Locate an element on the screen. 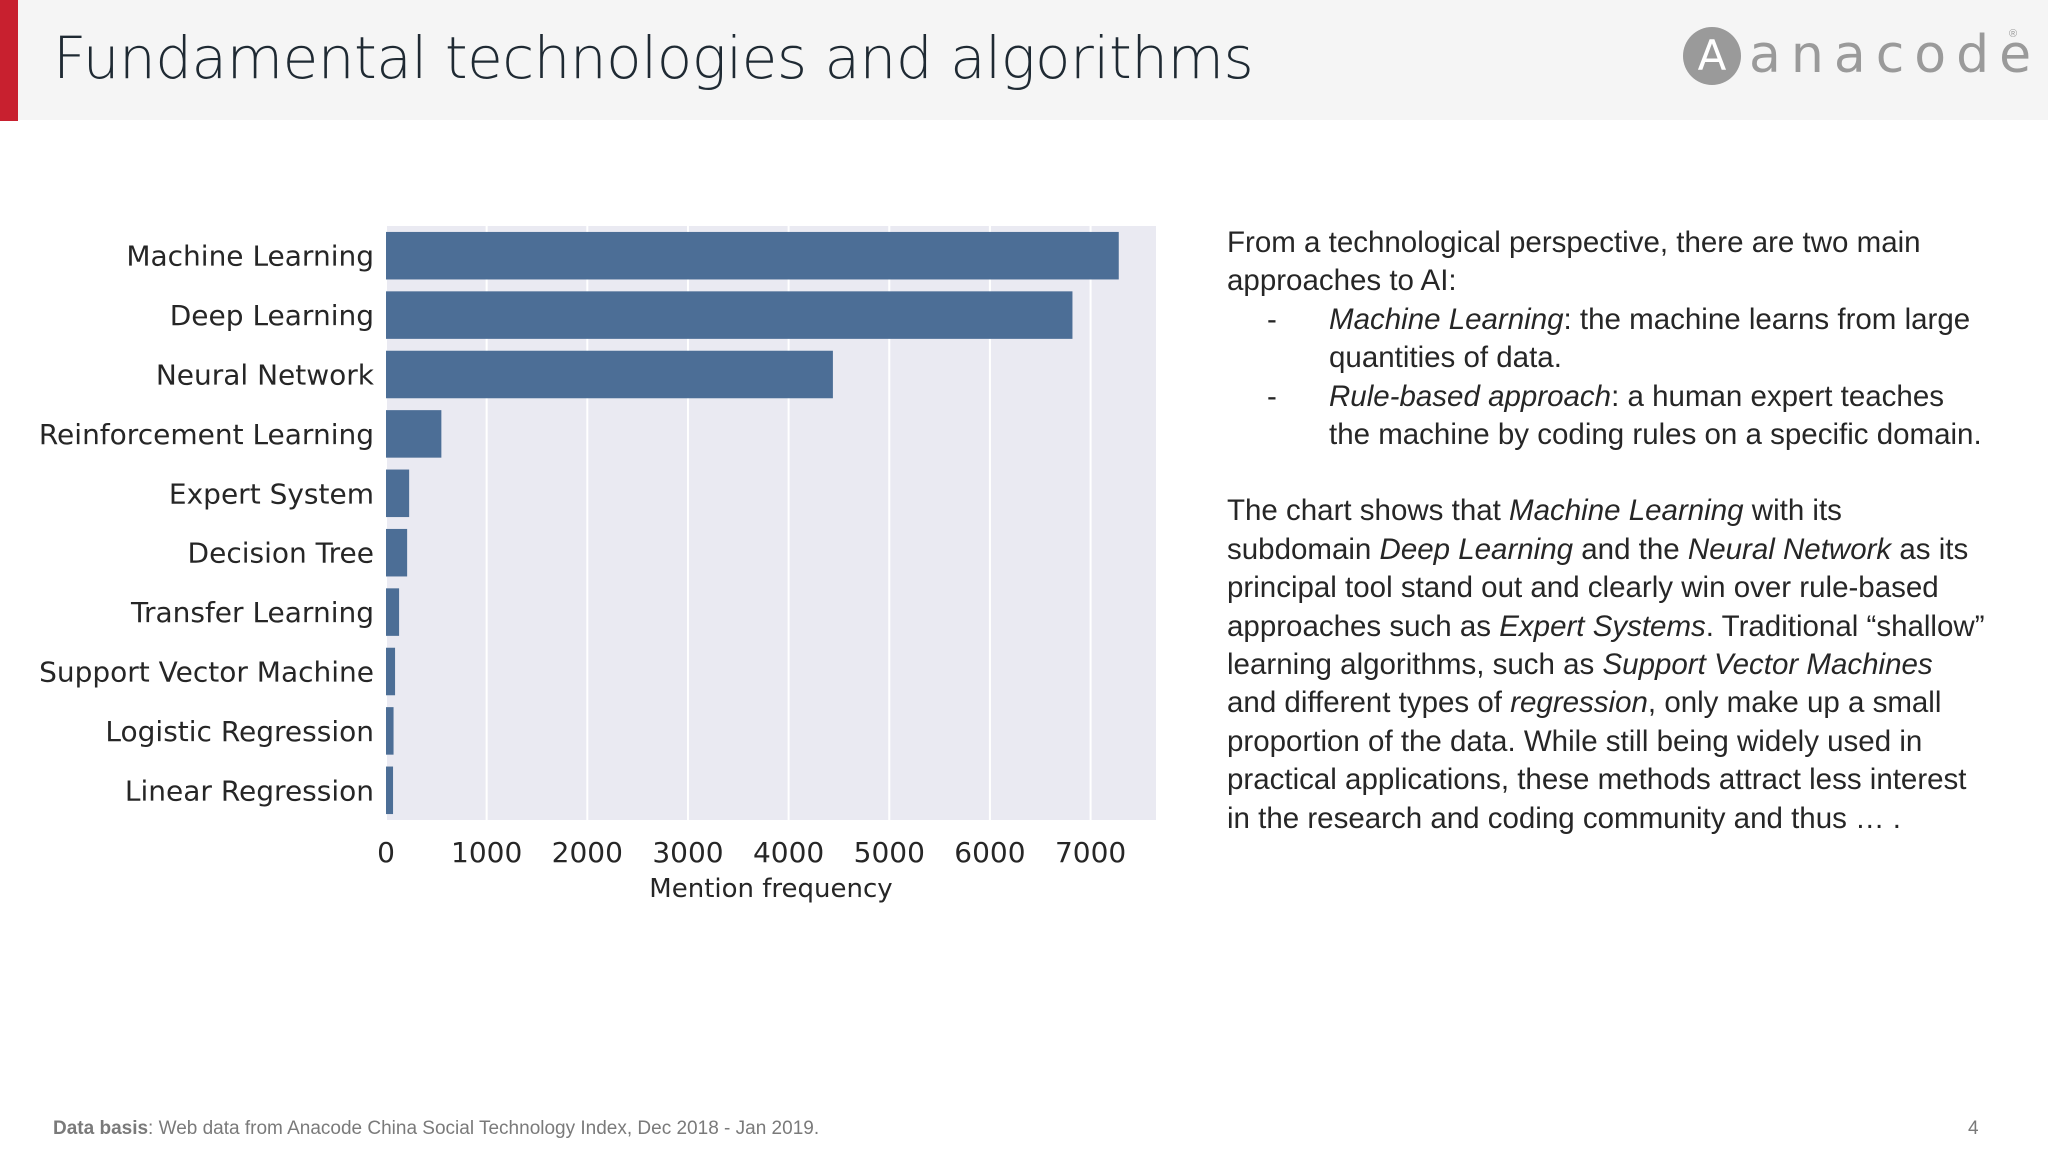 The width and height of the screenshot is (2048, 1152). x-tick-labels: 0 1000 2000 3000 4000 5000 6000 7000 is located at coordinates (751, 852).